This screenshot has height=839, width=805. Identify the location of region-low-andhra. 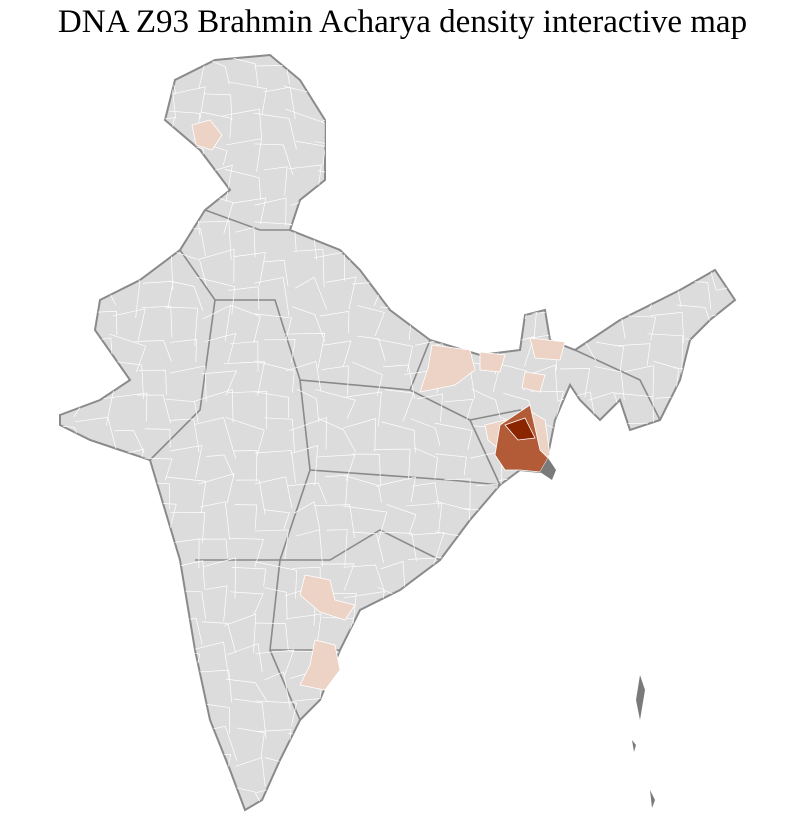
(327, 597).